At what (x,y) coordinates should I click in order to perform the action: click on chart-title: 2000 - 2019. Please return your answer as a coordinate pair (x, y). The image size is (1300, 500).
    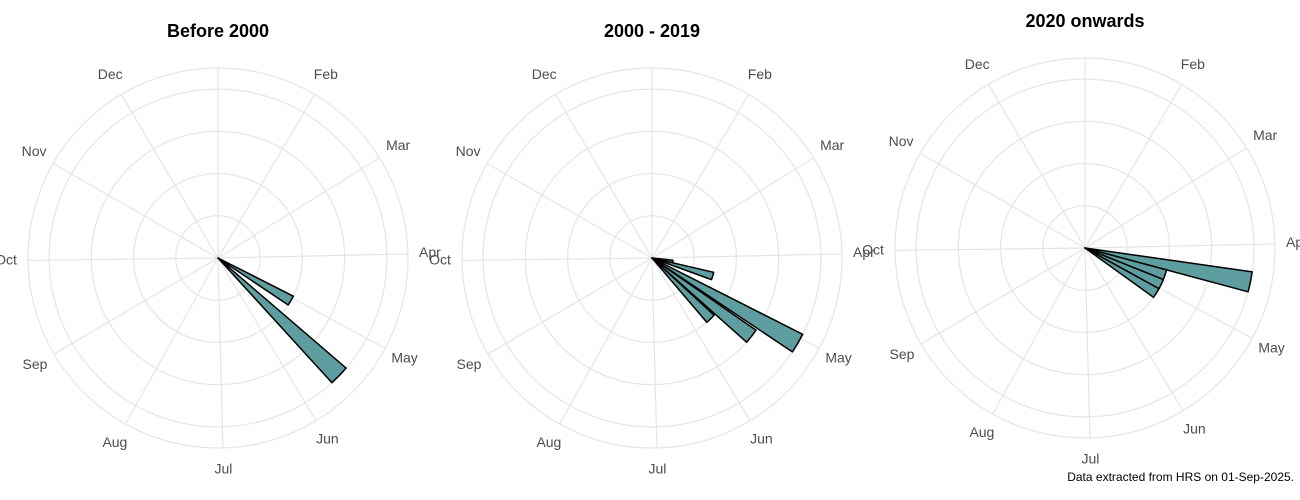
    Looking at the image, I should click on (652, 31).